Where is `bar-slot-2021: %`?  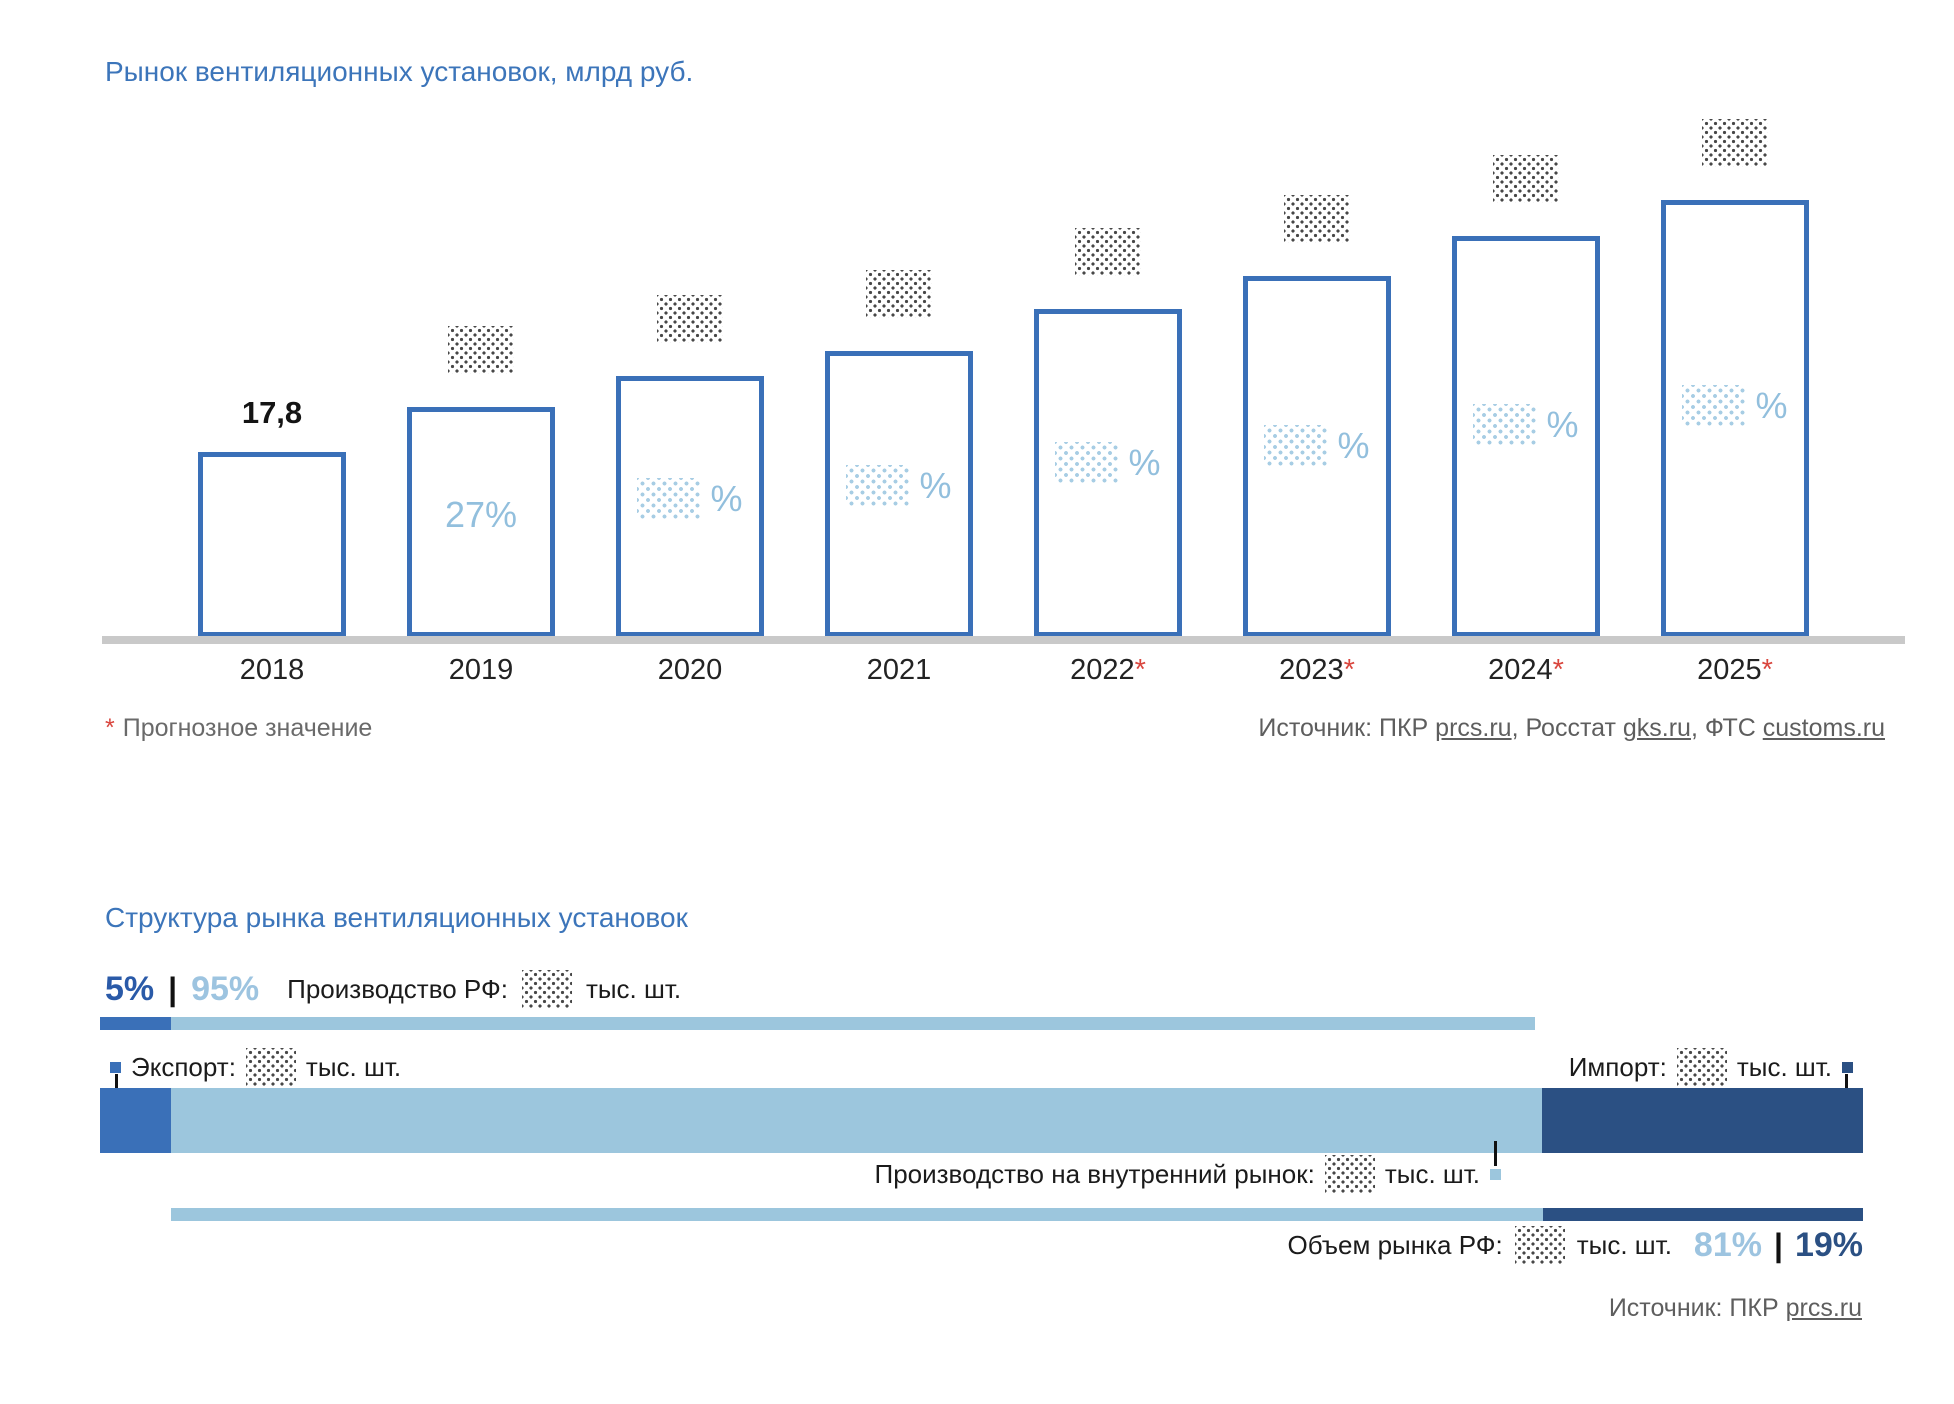 bar-slot-2021: % is located at coordinates (899, 453).